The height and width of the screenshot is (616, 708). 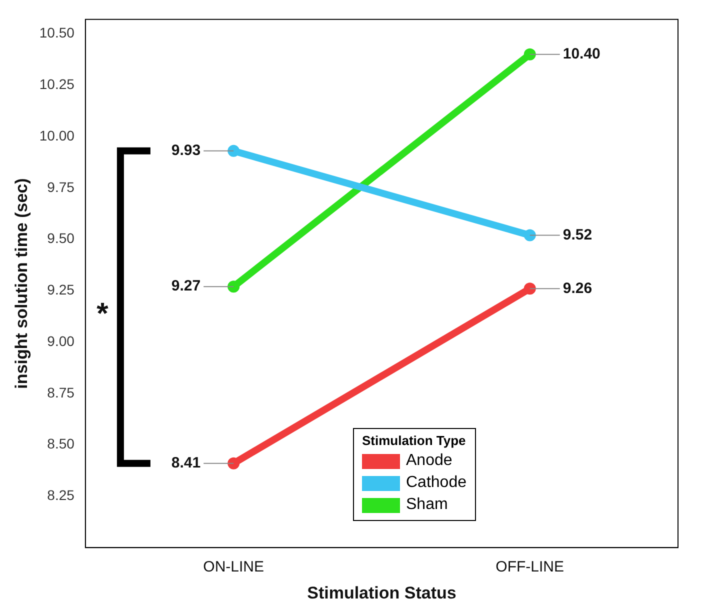 What do you see at coordinates (429, 461) in the screenshot?
I see `legend-label: Anode` at bounding box center [429, 461].